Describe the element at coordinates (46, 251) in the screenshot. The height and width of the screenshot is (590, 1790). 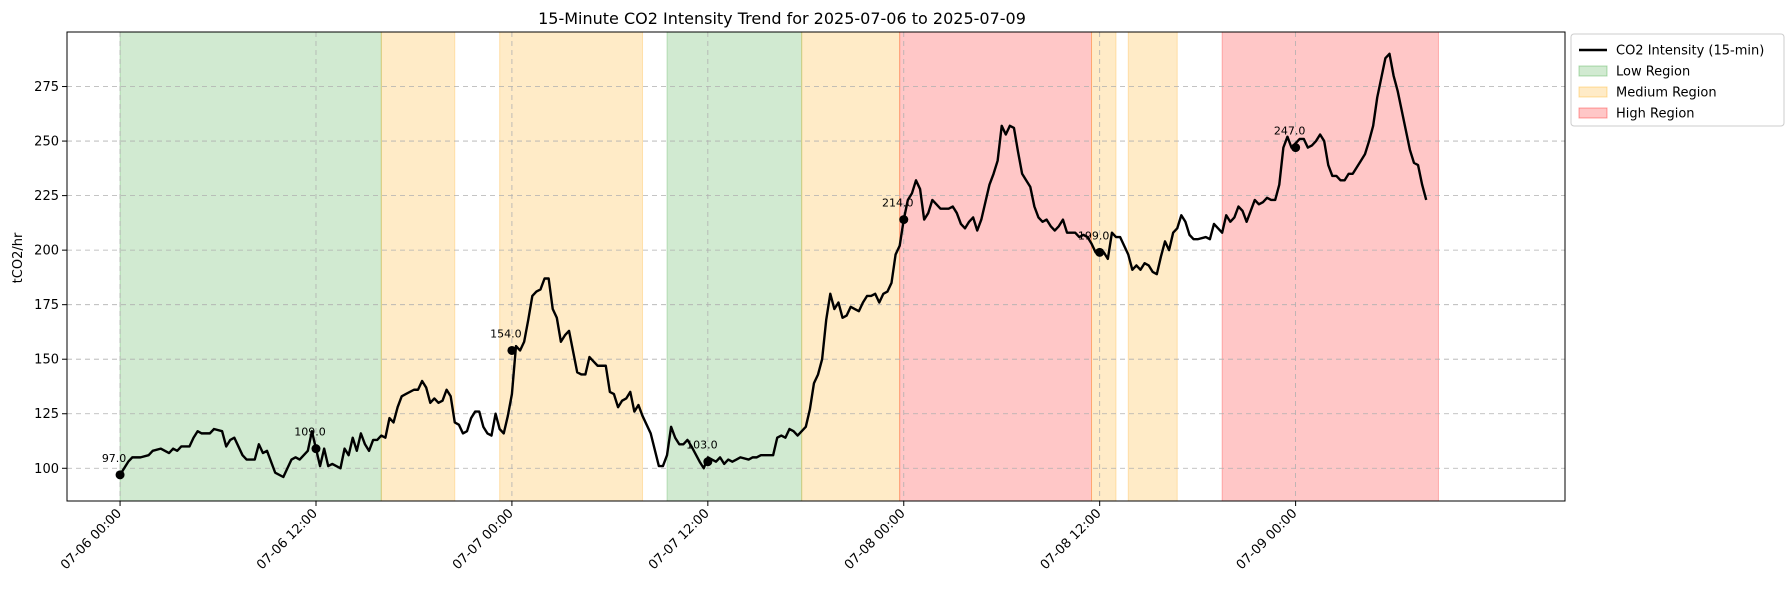
I see `y-tick-label: 200` at that location.